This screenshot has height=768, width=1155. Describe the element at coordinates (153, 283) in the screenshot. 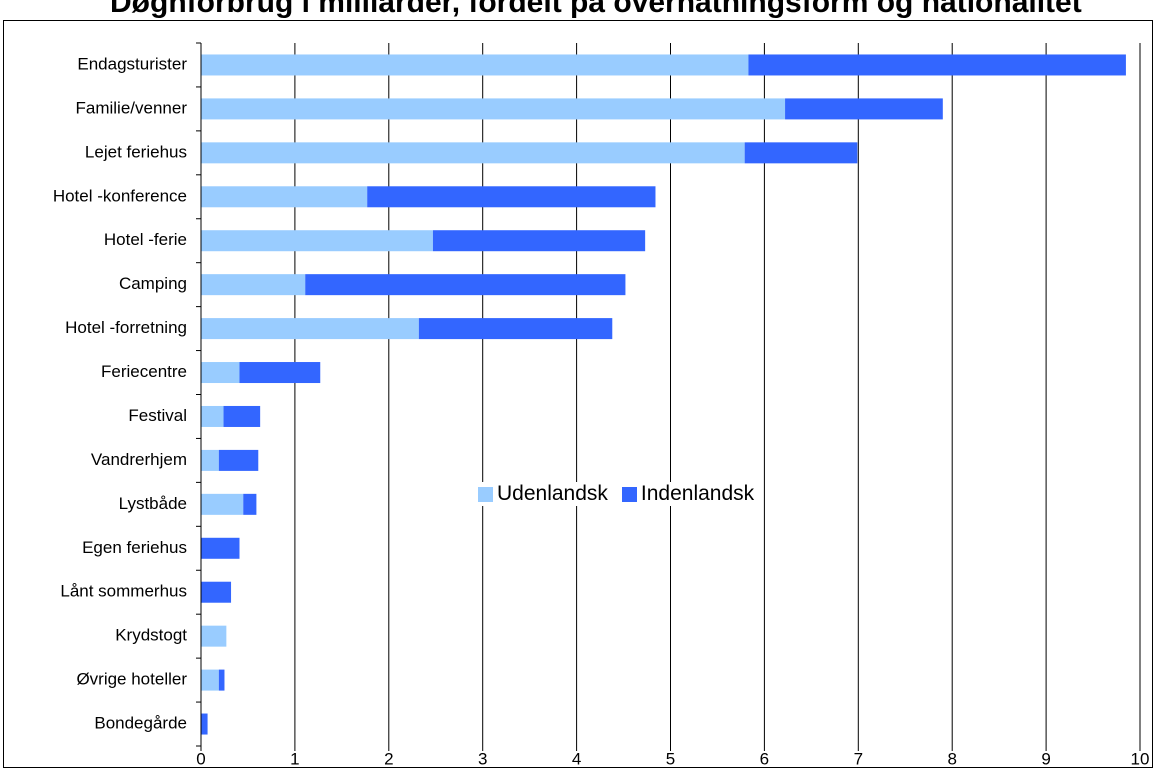

I see `category-label: Camping` at that location.